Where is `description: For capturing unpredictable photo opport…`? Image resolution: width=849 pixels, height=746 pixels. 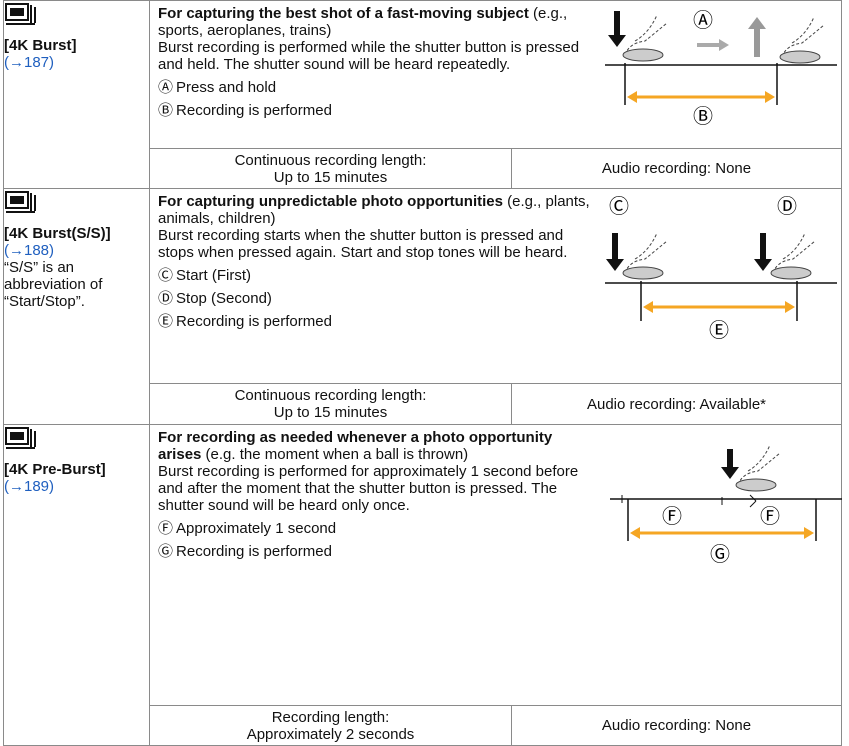
description: For capturing unpredictable photo opport… is located at coordinates (374, 227).